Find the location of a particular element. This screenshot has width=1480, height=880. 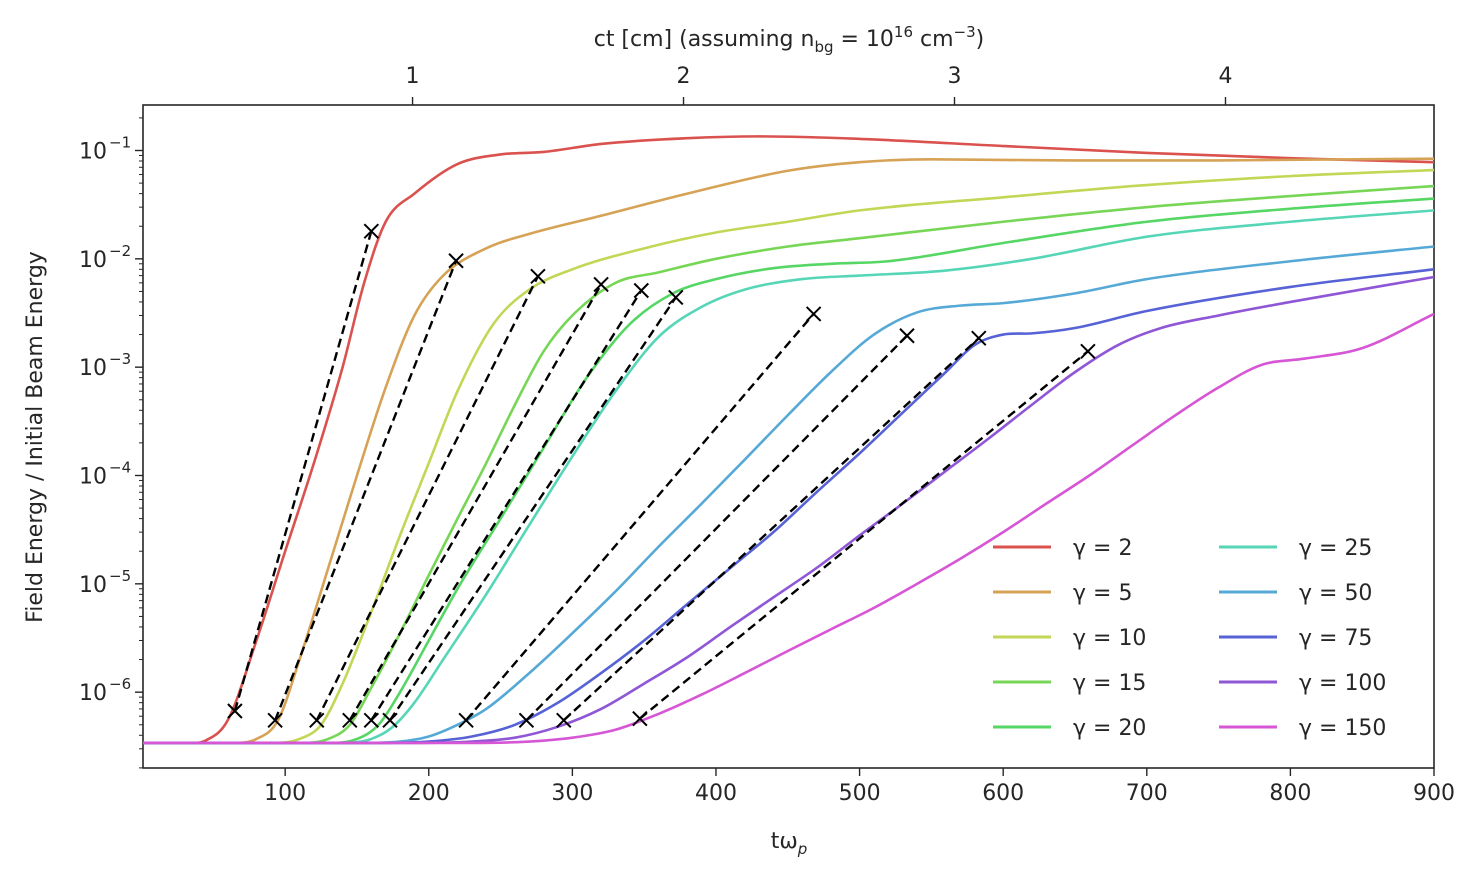

legend-label: γ = 100 is located at coordinates (1342, 683).